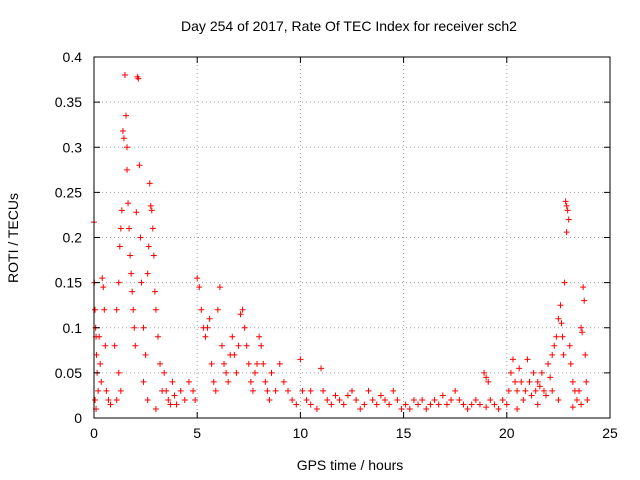 This screenshot has height=480, width=640. What do you see at coordinates (94, 433) in the screenshot?
I see `x-tick-label: 0` at bounding box center [94, 433].